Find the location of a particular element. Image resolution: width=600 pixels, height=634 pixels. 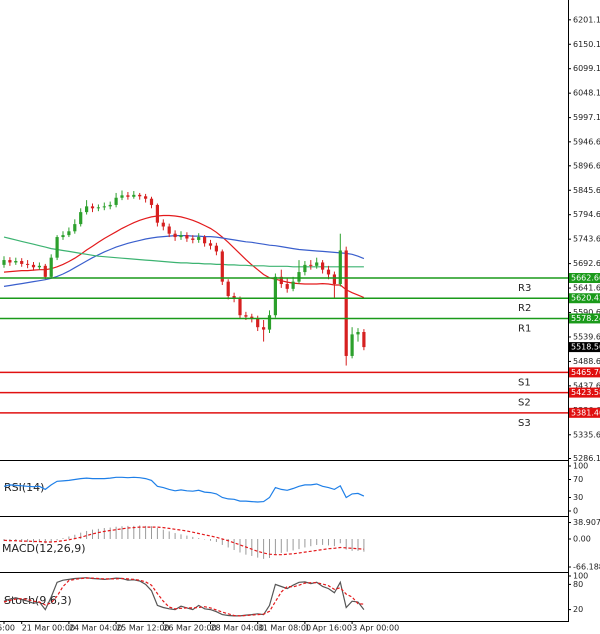

x-tick-label: 26 Mar 20:00 is located at coordinates (189, 628).